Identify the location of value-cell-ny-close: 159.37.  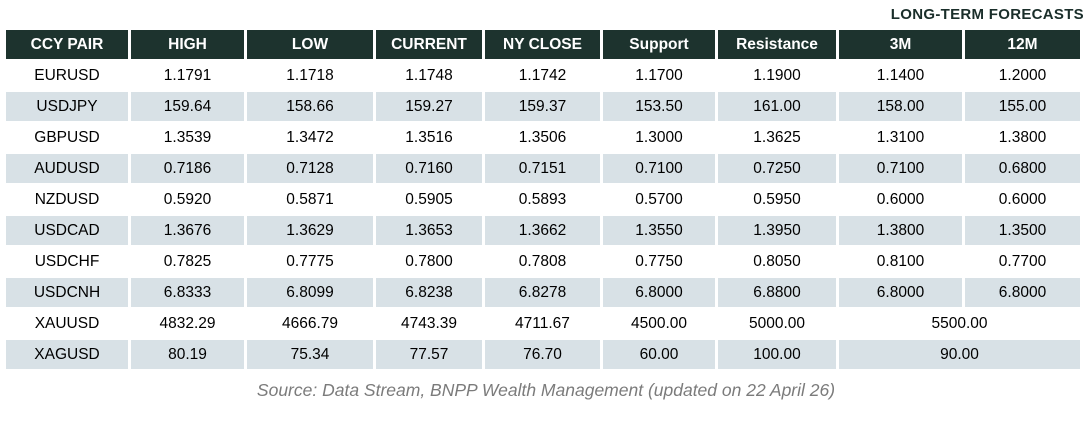
(542, 106).